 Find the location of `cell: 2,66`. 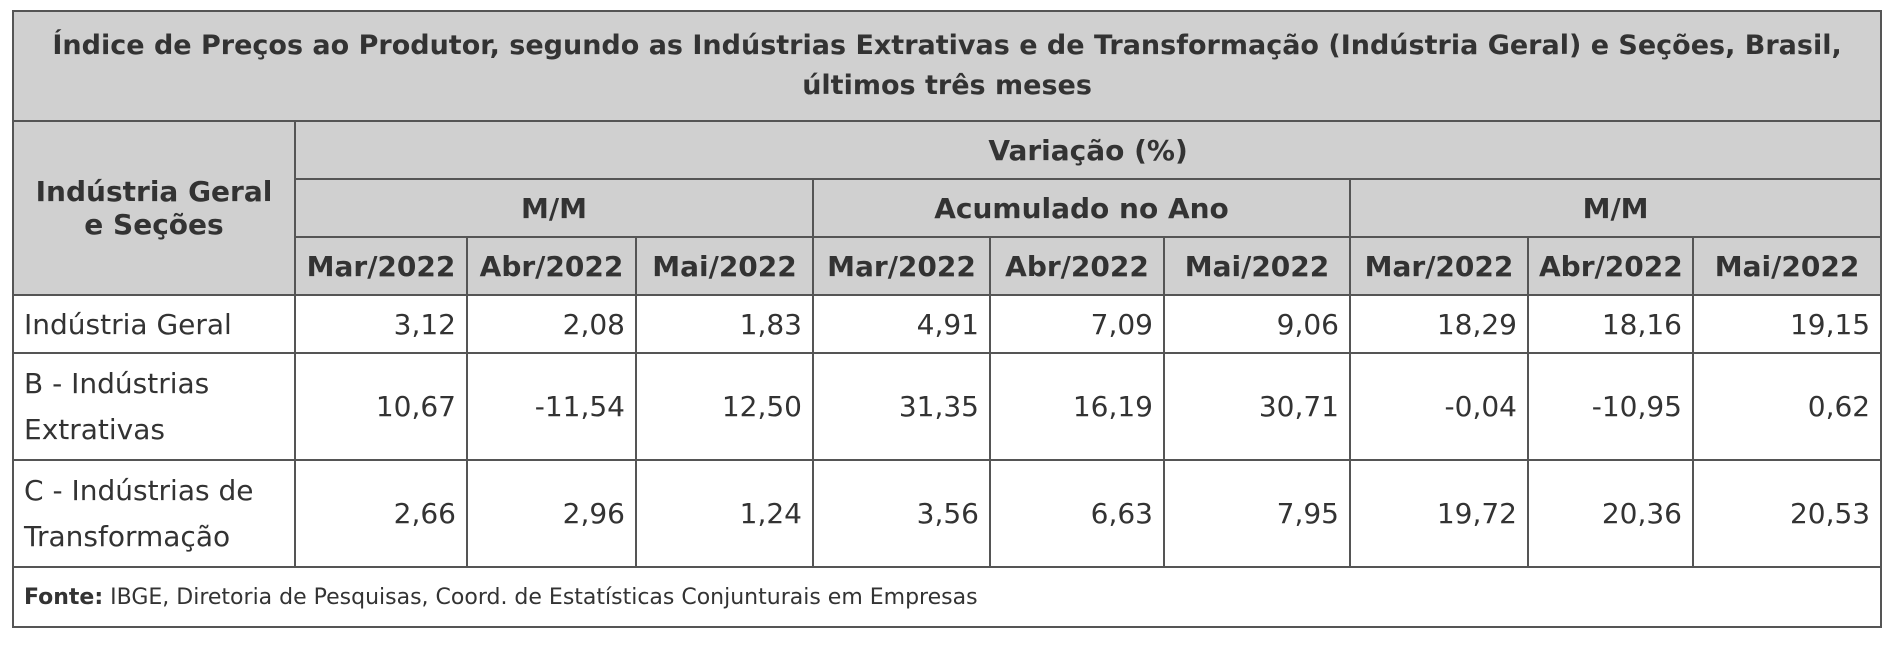

cell: 2,66 is located at coordinates (381, 513).